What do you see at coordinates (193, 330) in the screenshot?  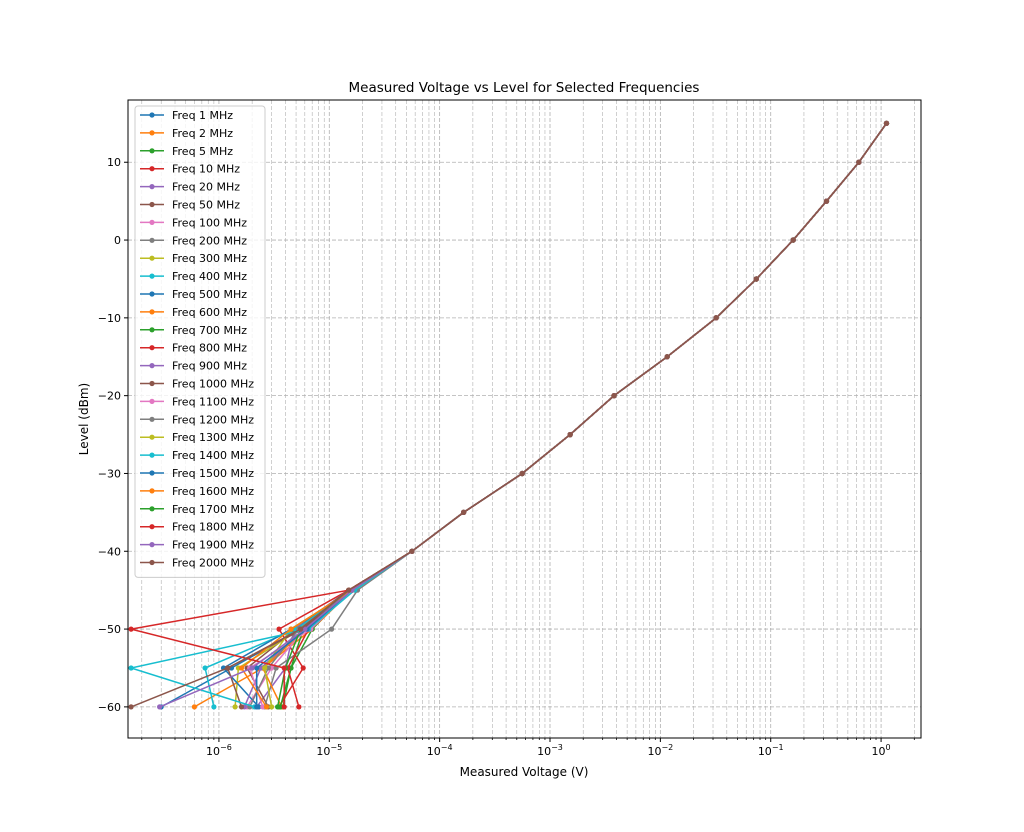 I see `legend-item: Freq 700 MHz` at bounding box center [193, 330].